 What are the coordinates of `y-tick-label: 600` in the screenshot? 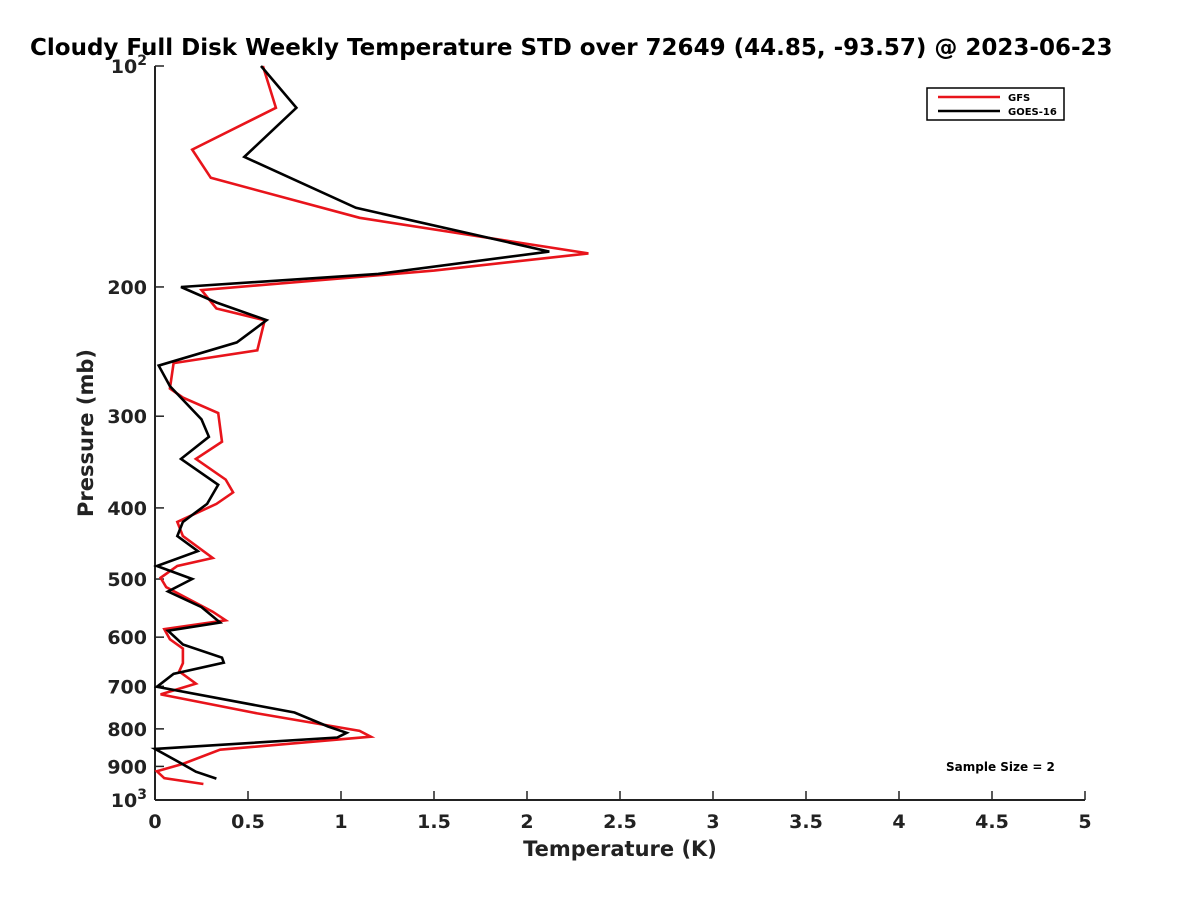 It's located at (127, 638).